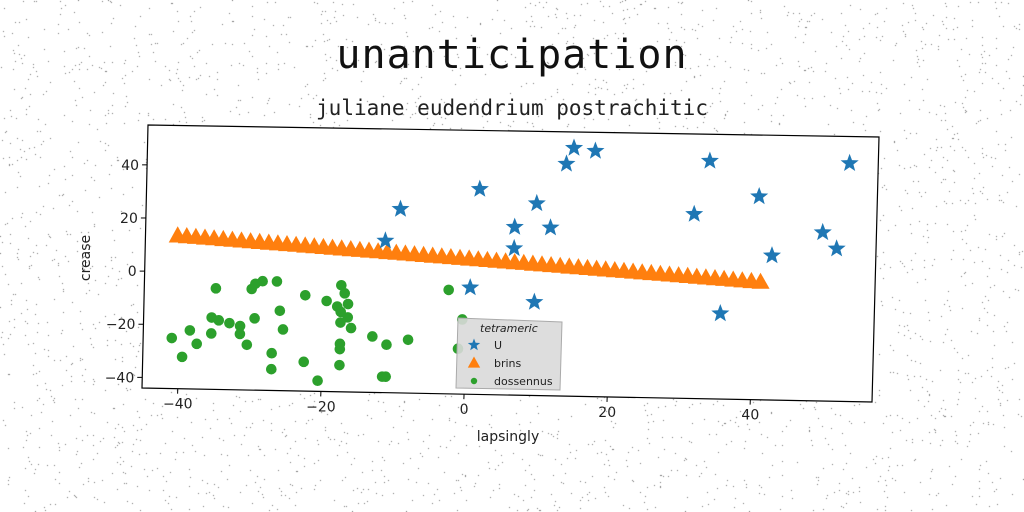 This screenshot has height=512, width=1024. Describe the element at coordinates (760, 280) in the screenshot. I see `brins-point` at that location.